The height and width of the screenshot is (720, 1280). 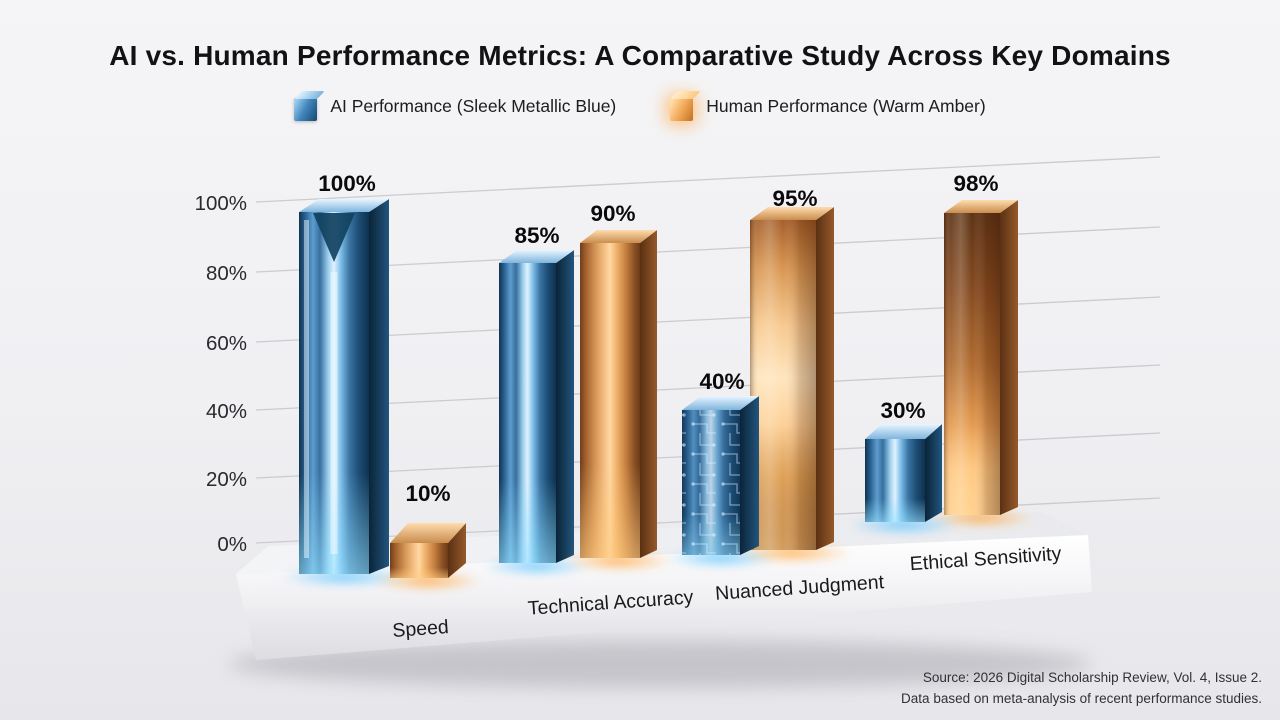 What do you see at coordinates (226, 343) in the screenshot?
I see `y-tick-label: 60%` at bounding box center [226, 343].